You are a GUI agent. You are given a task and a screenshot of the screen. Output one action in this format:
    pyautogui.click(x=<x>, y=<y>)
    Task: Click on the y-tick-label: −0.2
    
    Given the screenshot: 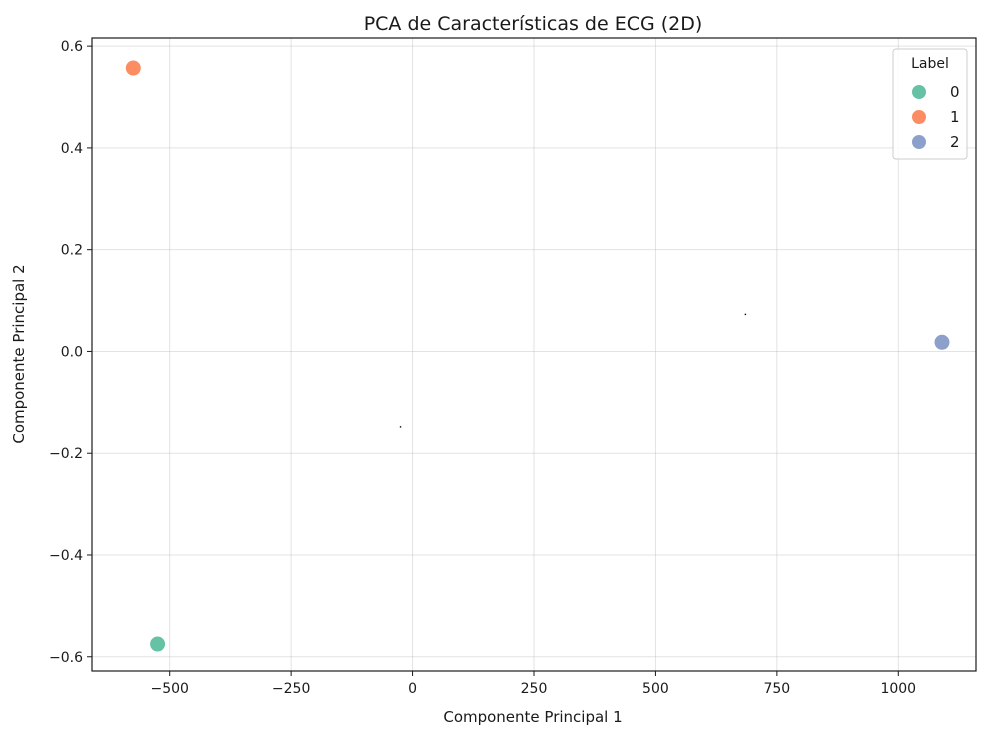 What is the action you would take?
    pyautogui.click(x=66, y=454)
    